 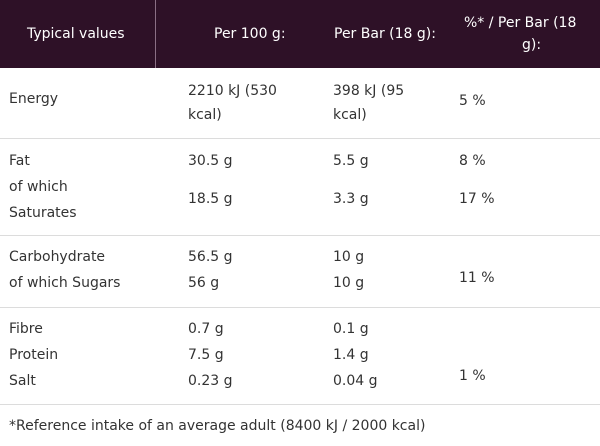 What do you see at coordinates (369, 91) in the screenshot?
I see `energy-perbar-line1: 398 kJ (95` at bounding box center [369, 91].